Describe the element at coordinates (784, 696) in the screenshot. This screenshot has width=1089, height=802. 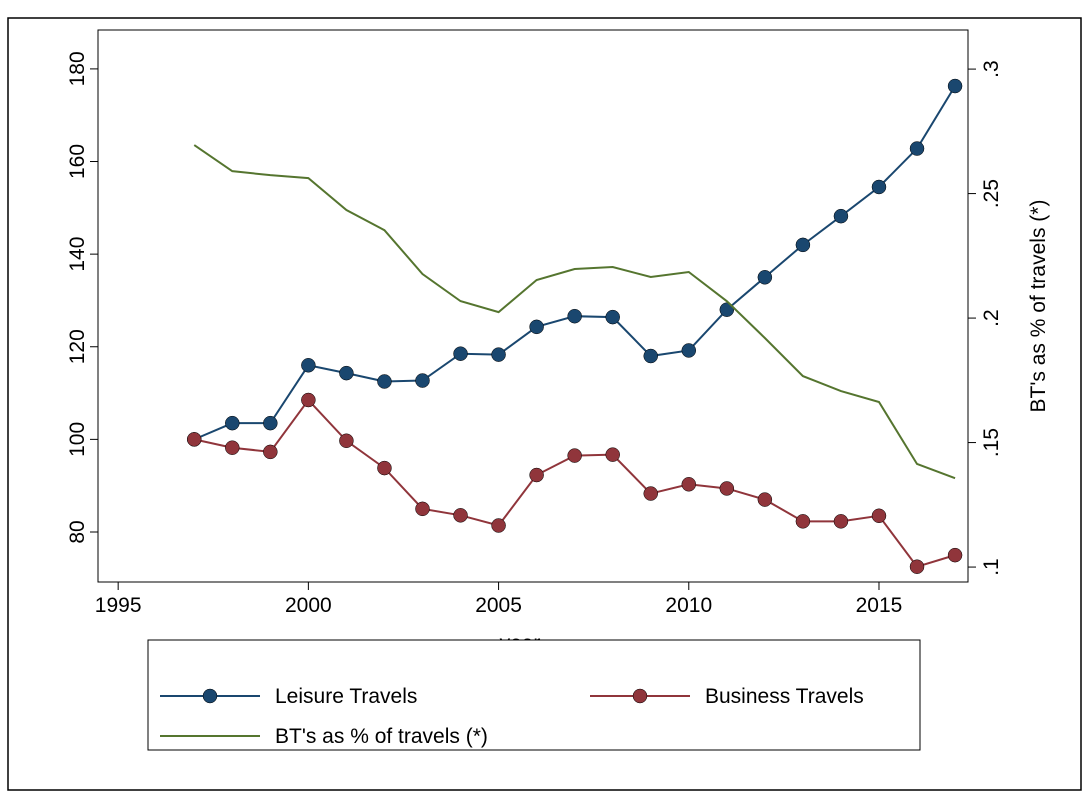
I see `legend-label: Business Travels` at that location.